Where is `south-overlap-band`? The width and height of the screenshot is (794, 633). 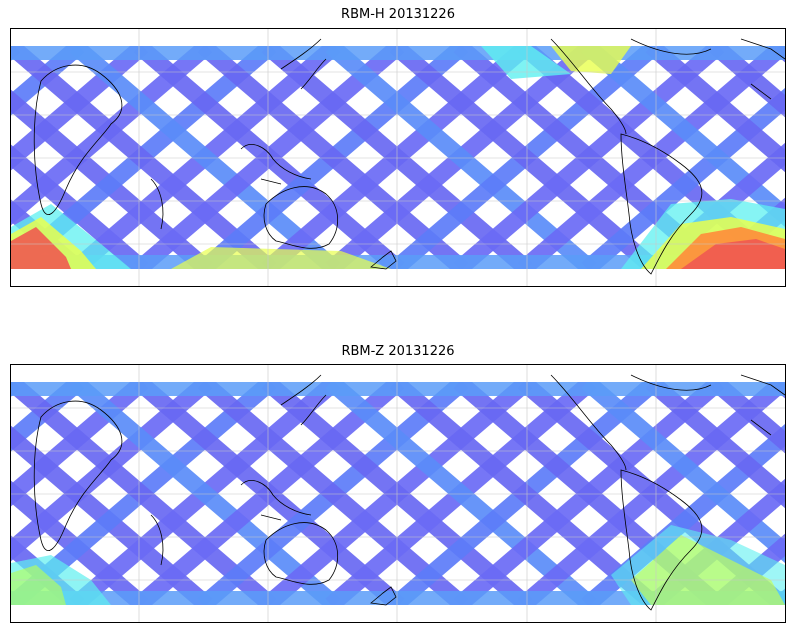 south-overlap-band is located at coordinates (398, 598).